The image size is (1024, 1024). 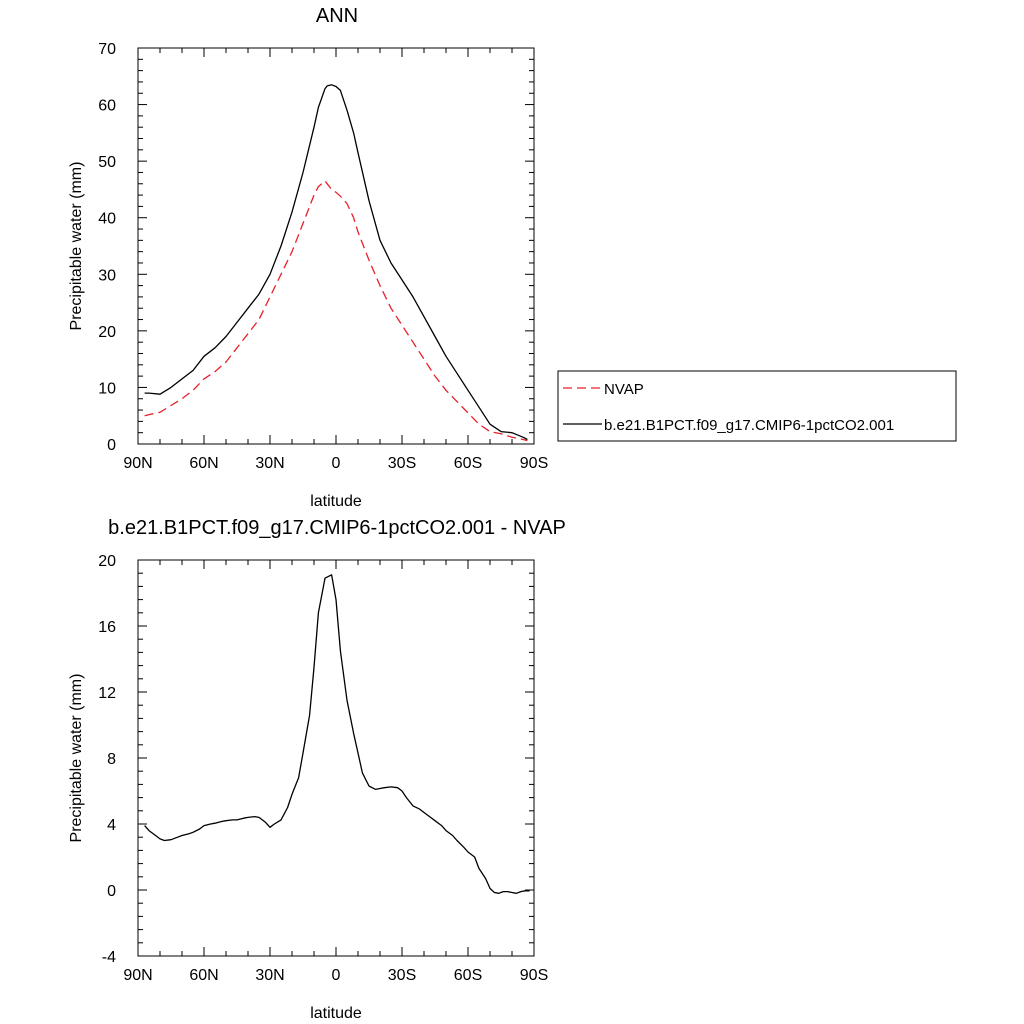 What do you see at coordinates (111, 825) in the screenshot?
I see `y-tick-label: 4` at bounding box center [111, 825].